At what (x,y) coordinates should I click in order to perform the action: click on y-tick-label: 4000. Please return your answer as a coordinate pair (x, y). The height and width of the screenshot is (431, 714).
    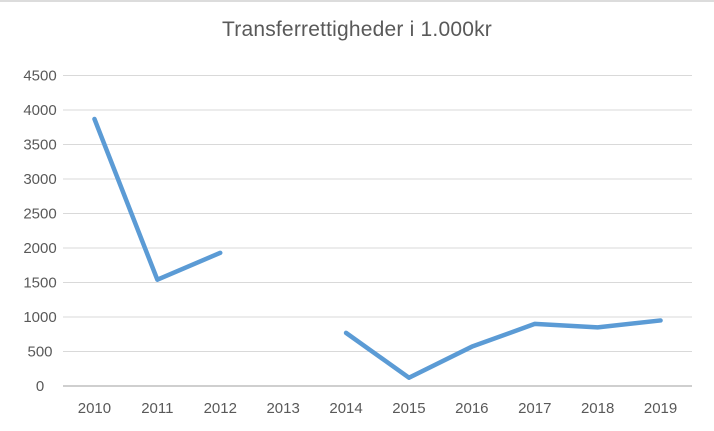
    Looking at the image, I should click on (39, 110).